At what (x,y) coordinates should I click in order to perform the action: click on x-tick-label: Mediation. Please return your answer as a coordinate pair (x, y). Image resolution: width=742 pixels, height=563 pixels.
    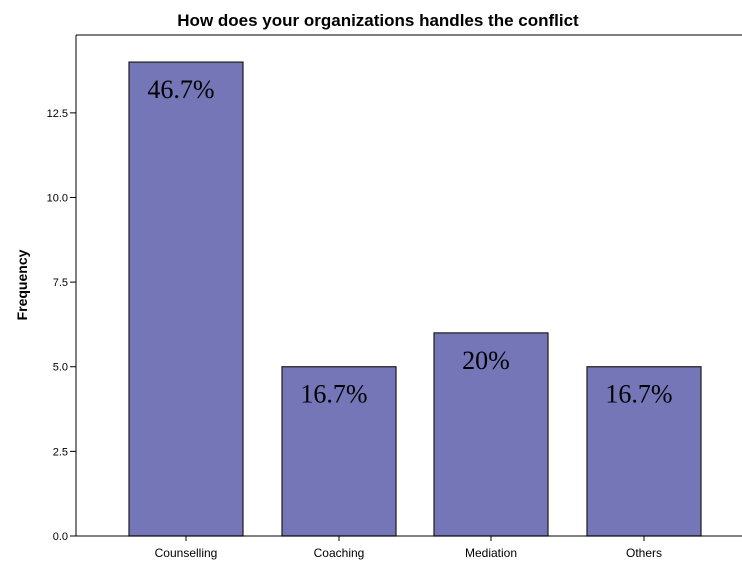
    Looking at the image, I should click on (491, 553).